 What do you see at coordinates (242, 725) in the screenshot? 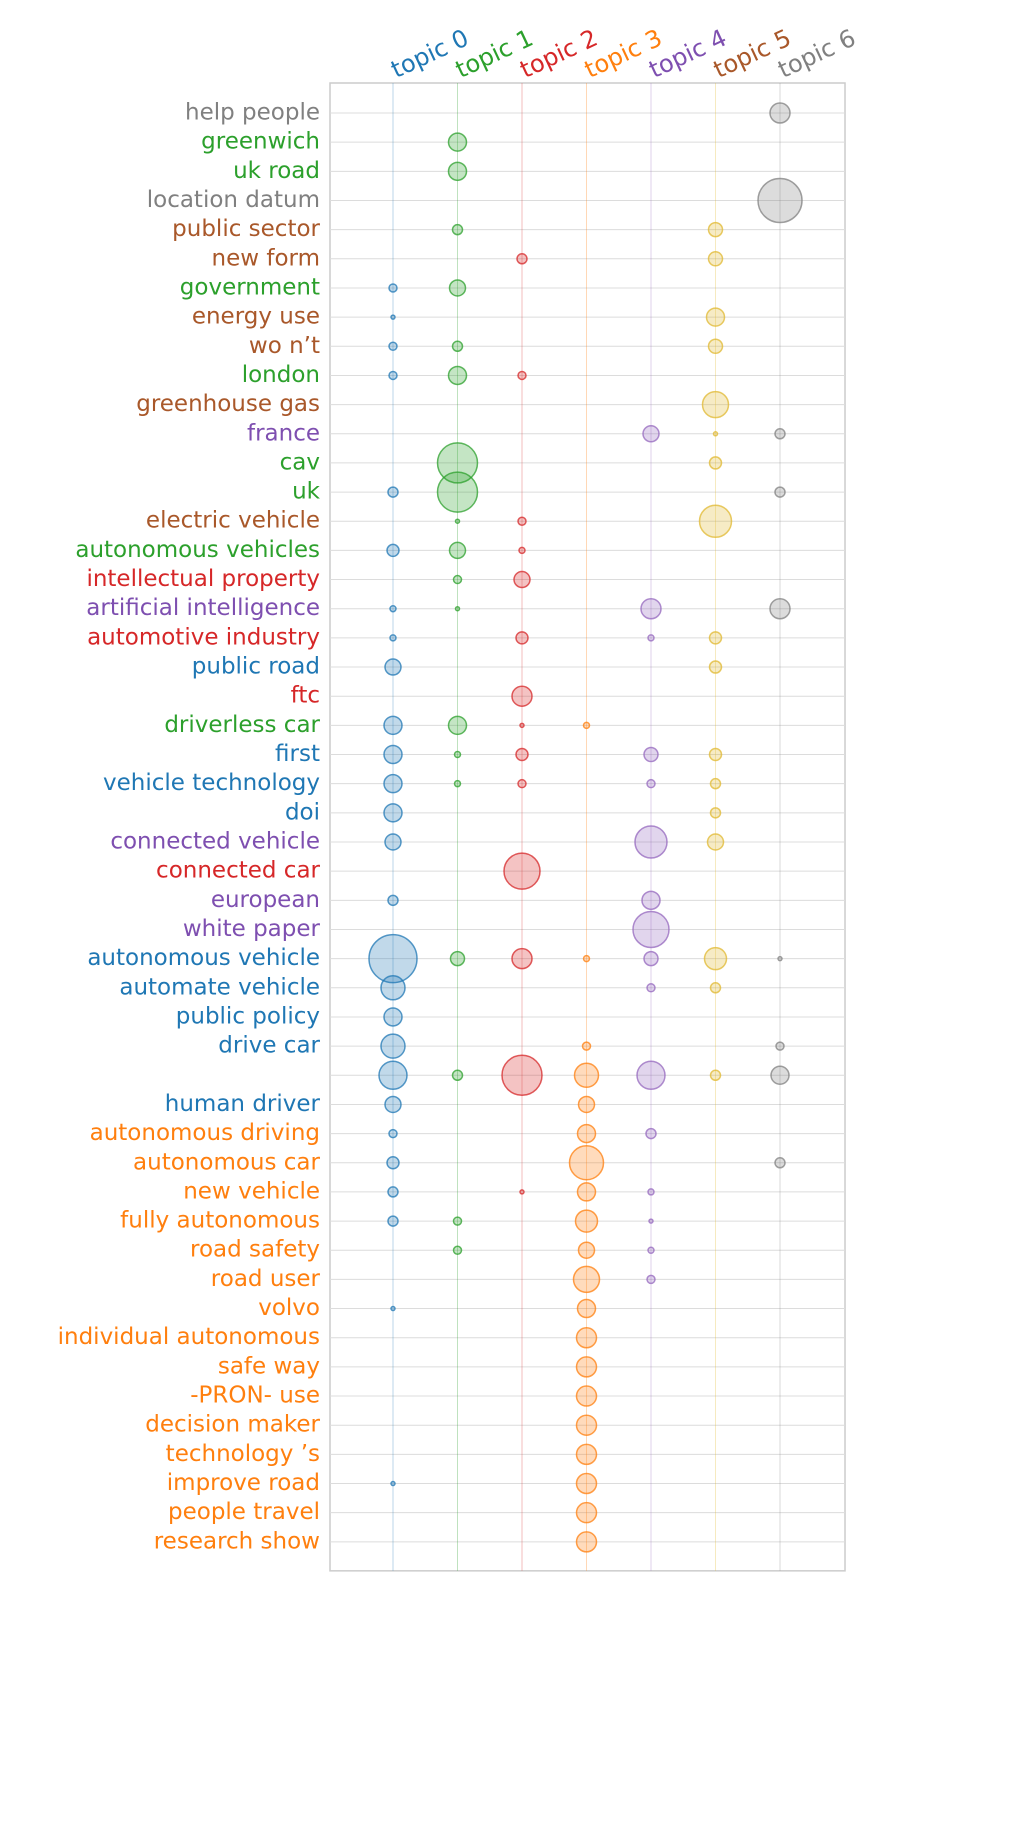
I see `row-label: driverless car` at bounding box center [242, 725].